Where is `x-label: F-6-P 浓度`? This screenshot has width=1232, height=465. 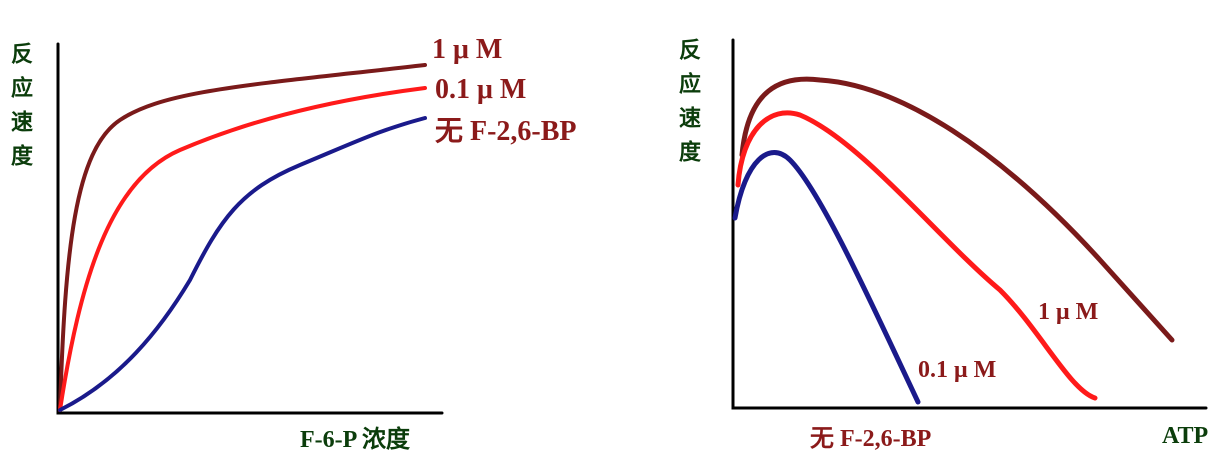
x-label: F-6-P 浓度 is located at coordinates (355, 440).